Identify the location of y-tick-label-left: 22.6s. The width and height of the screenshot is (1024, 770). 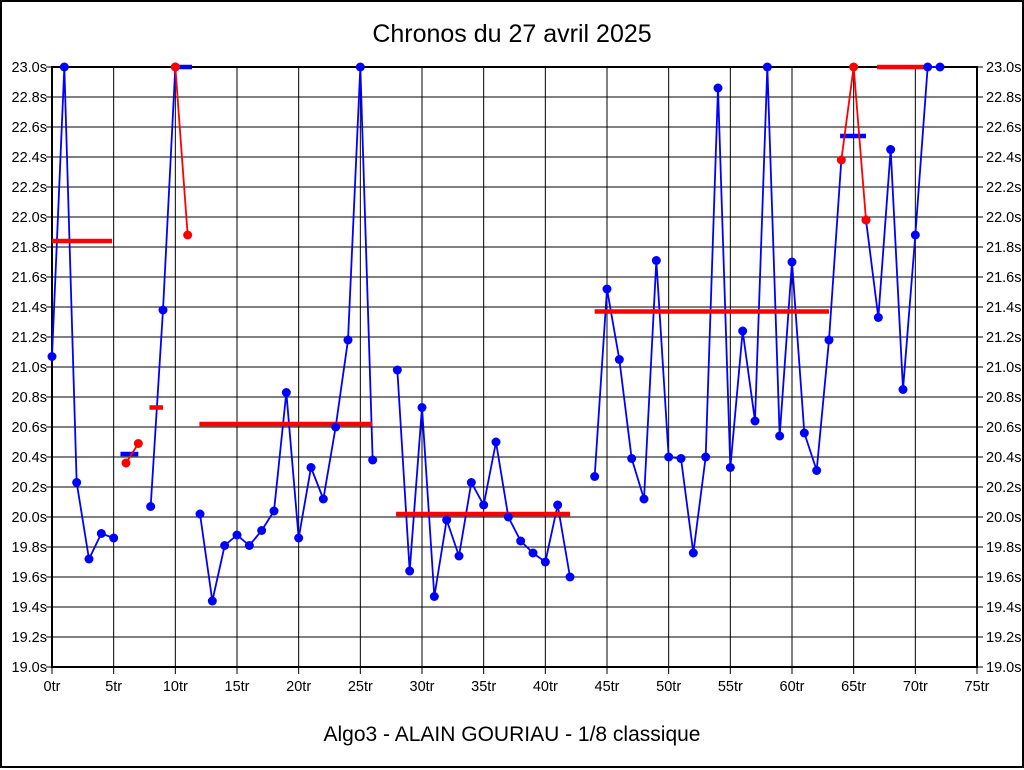
(29, 128).